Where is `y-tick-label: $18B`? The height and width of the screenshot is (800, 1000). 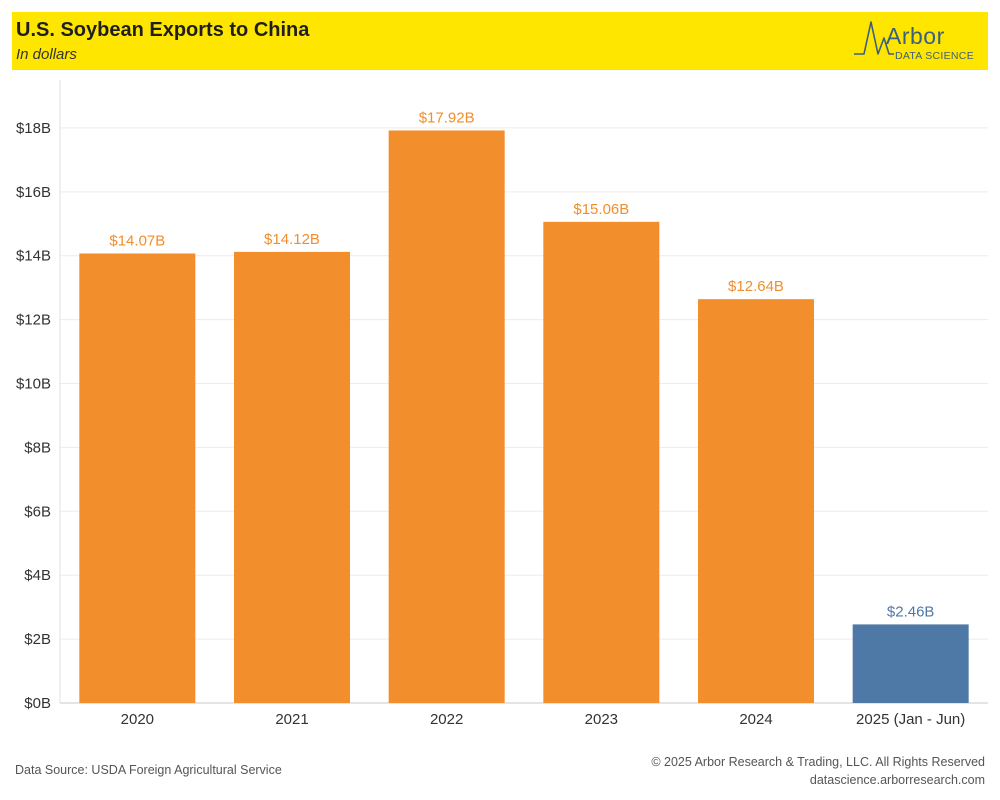
y-tick-label: $18B is located at coordinates (33, 128).